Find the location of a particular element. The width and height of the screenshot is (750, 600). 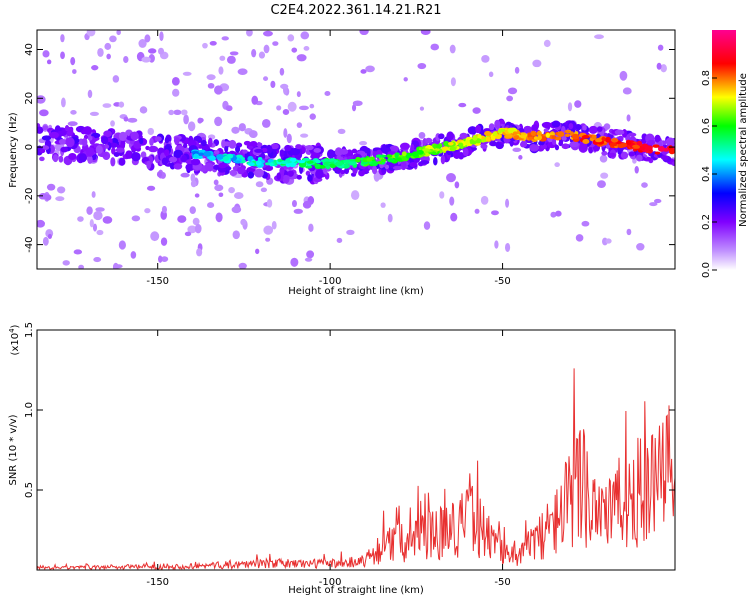

spectrogram-x-tick-label: -50 is located at coordinates (502, 281).